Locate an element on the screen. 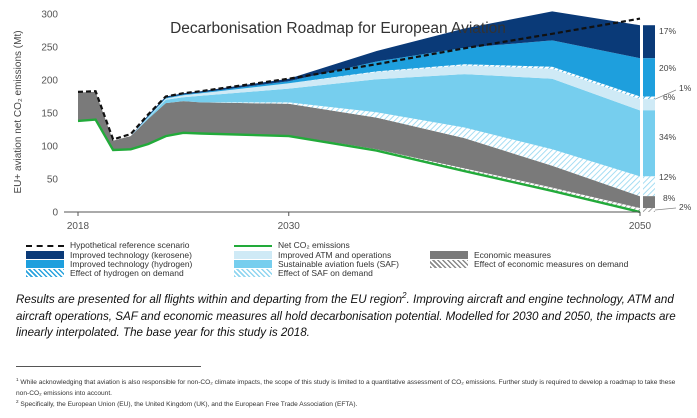  legend-item: Economic measures is located at coordinates (490, 255).